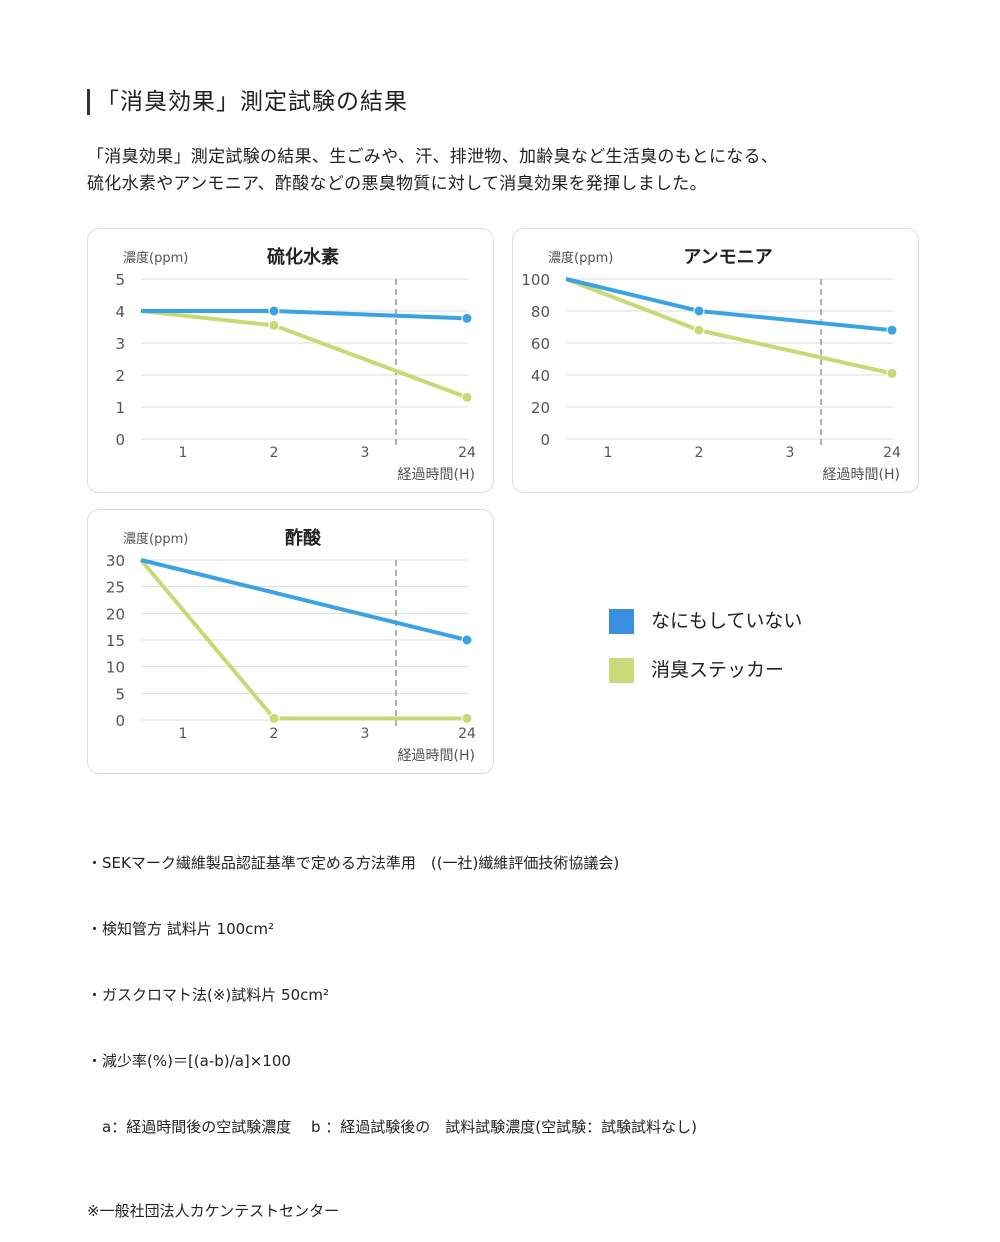 Image resolution: width=1000 pixels, height=1242 pixels. I want to click on heading-text: 「消臭効果」測定試験の結果, so click(252, 102).